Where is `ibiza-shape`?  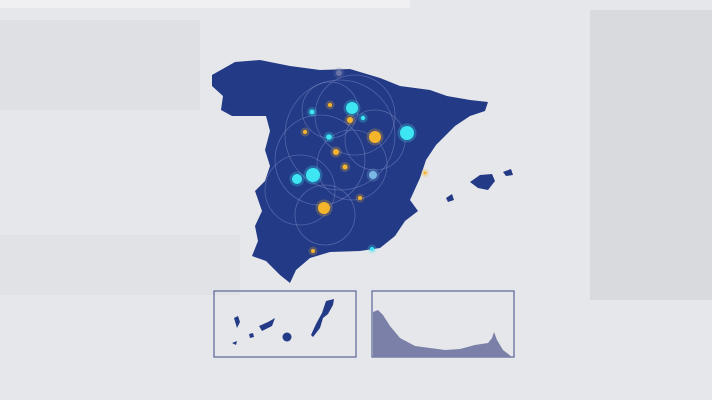
ibiza-shape is located at coordinates (450, 198).